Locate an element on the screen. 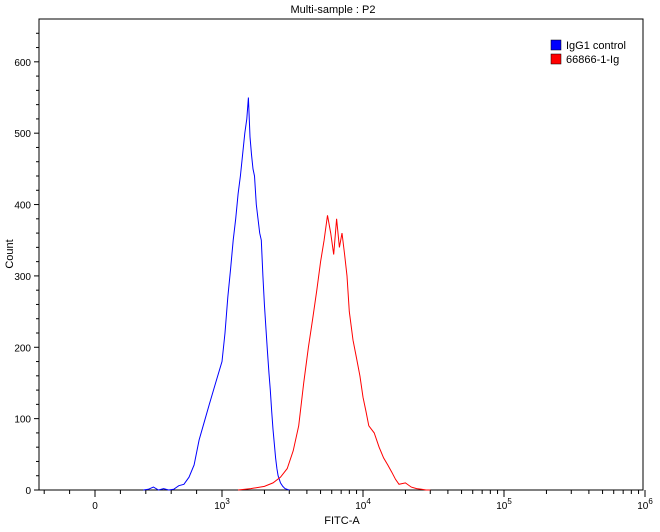  x-tick-base: 0 is located at coordinates (95, 506).